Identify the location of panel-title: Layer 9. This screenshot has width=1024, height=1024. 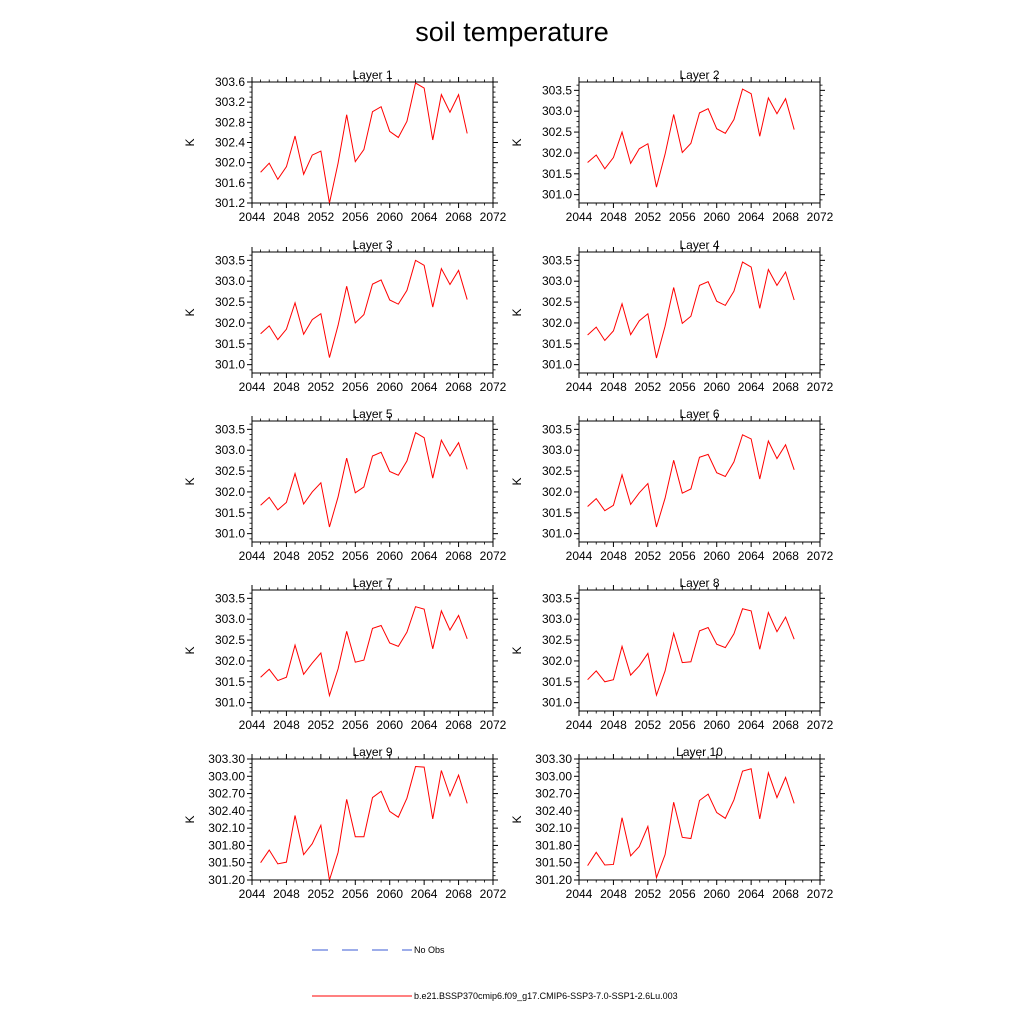
(372, 752).